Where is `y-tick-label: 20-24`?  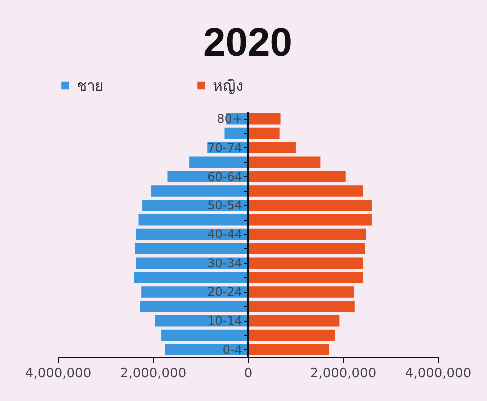
y-tick-label: 20-24 is located at coordinates (225, 292).